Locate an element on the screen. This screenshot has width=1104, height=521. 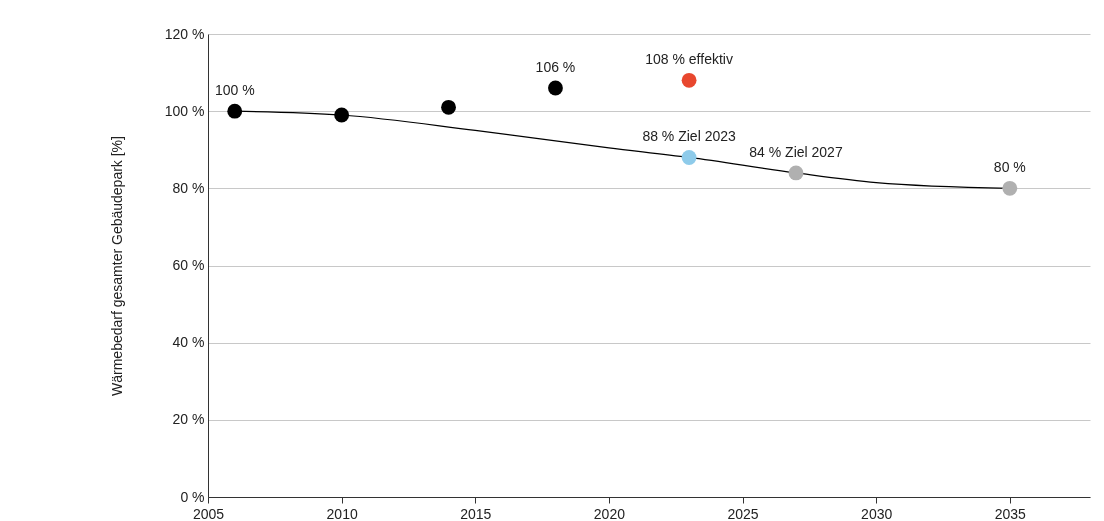
annotation: 100 % is located at coordinates (234, 90).